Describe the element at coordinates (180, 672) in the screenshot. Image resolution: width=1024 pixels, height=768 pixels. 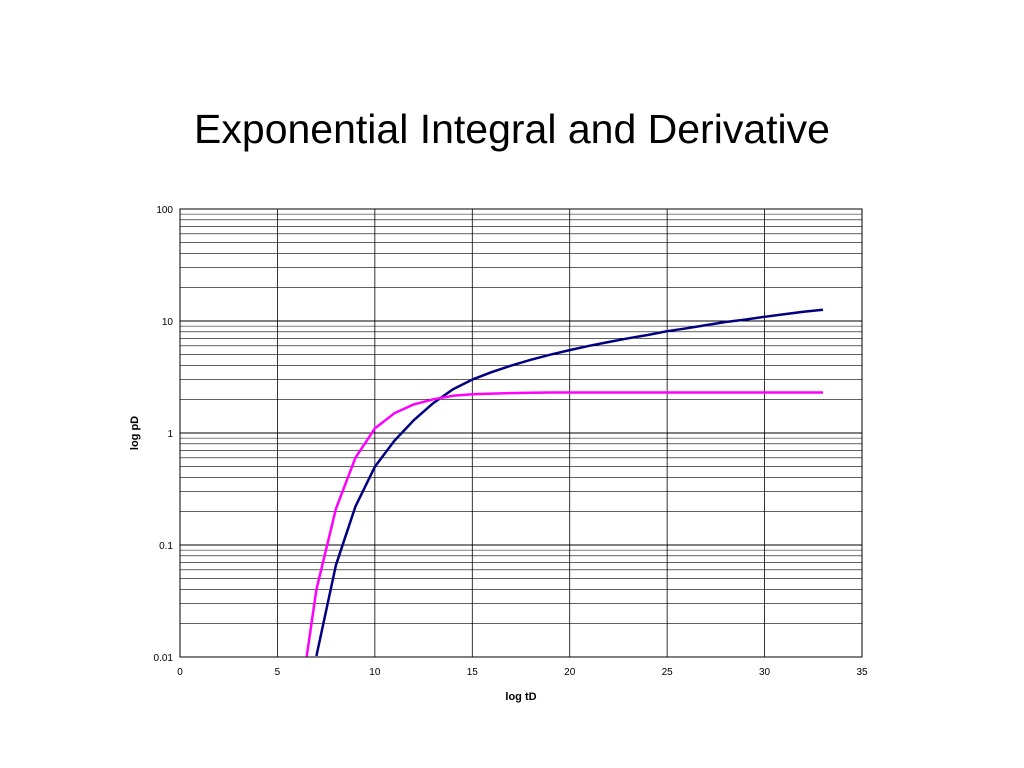
I see `x-tick-label: 0` at that location.